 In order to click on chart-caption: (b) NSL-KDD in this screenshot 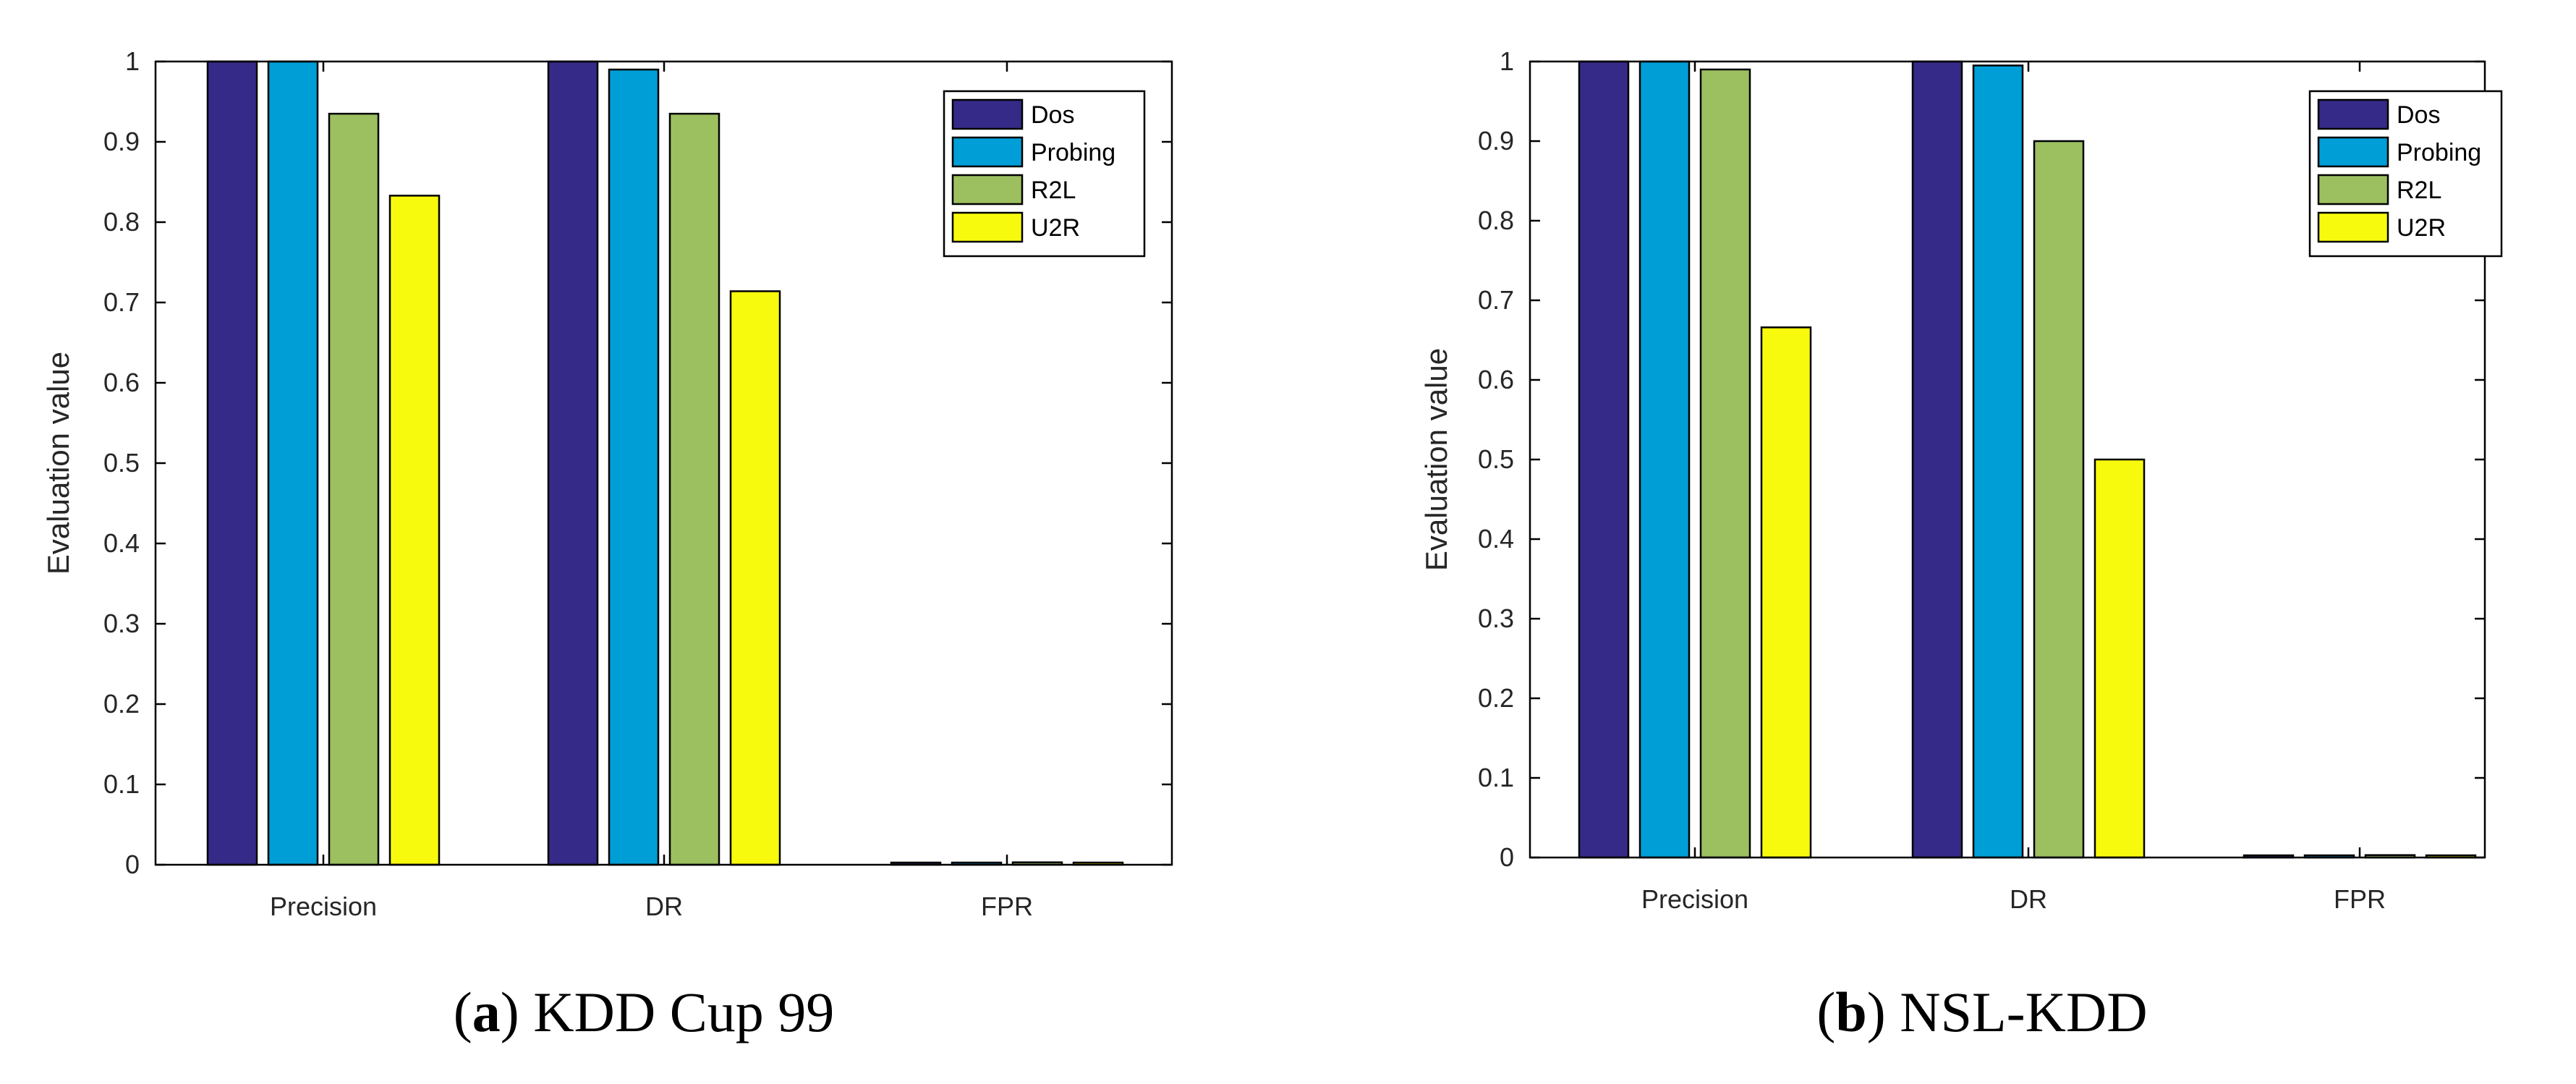, I will do `click(1981, 1012)`.